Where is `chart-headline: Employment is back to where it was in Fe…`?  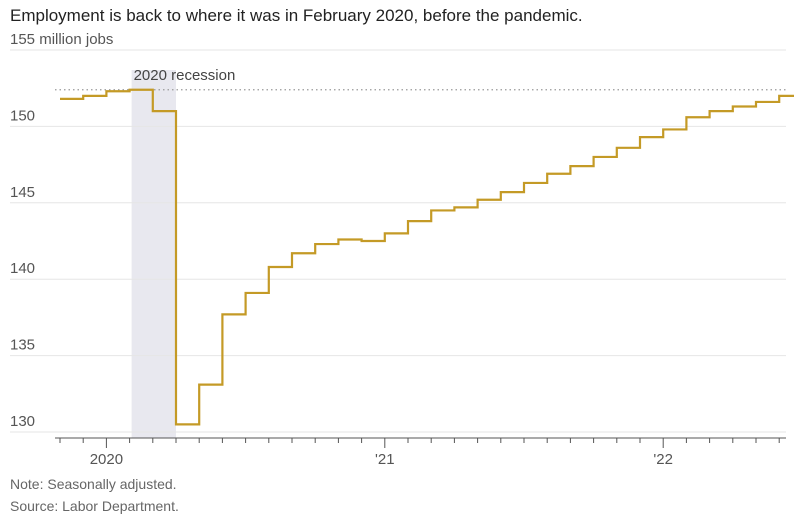
chart-headline: Employment is back to where it was in Fe… is located at coordinates (296, 15).